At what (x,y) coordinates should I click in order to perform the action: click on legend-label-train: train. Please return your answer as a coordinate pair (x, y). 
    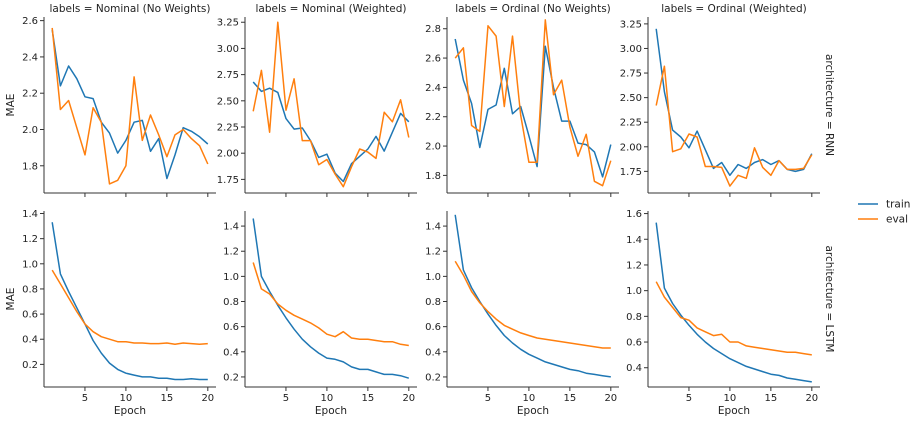
    Looking at the image, I should click on (898, 205).